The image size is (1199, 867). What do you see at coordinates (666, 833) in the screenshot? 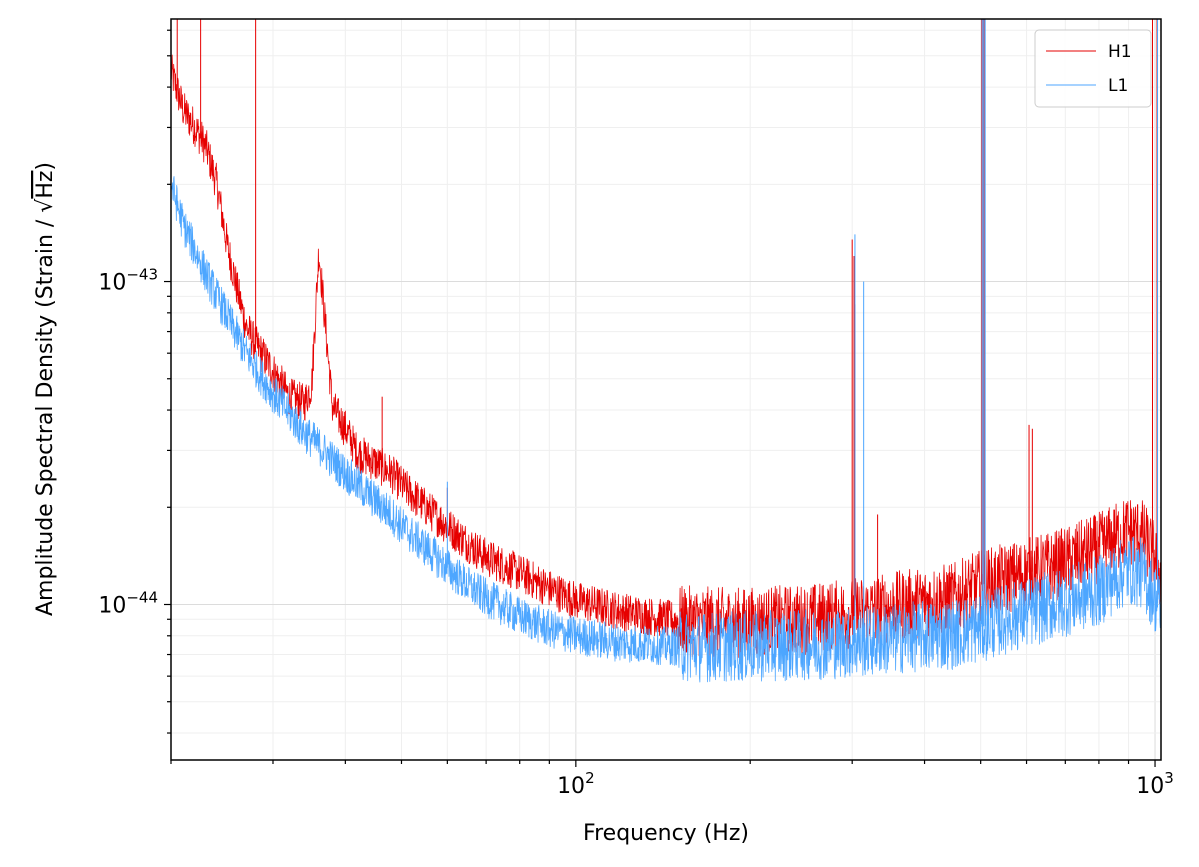
I see `x-axis-label: Frequency (Hz)` at bounding box center [666, 833].